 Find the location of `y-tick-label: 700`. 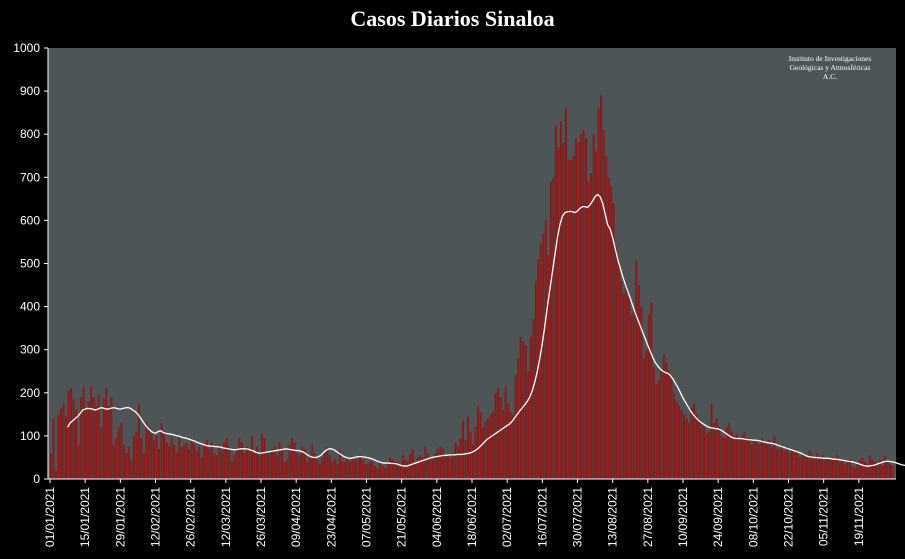

y-tick-label: 700 is located at coordinates (30, 177).